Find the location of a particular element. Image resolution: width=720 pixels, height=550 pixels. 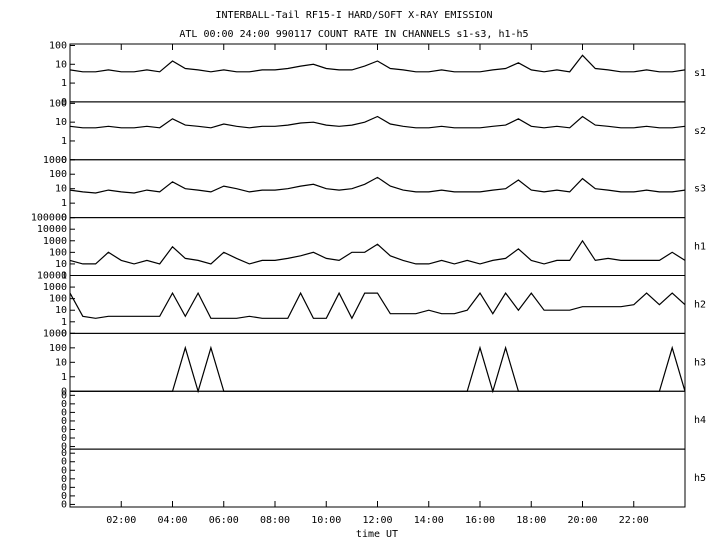

x-tick-label: 14:00 is located at coordinates (429, 520).